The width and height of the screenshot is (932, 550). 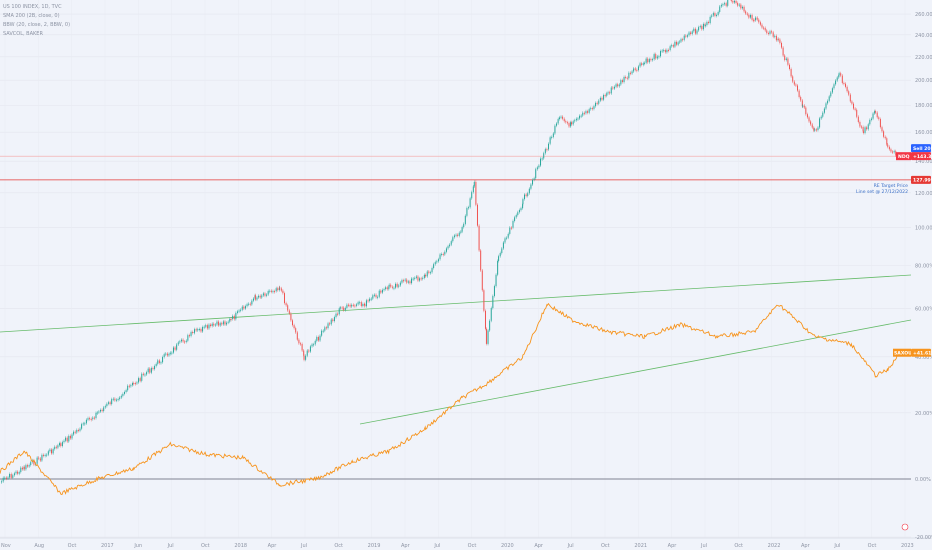 I want to click on y-tick-label: 60.00%, so click(x=923, y=309).